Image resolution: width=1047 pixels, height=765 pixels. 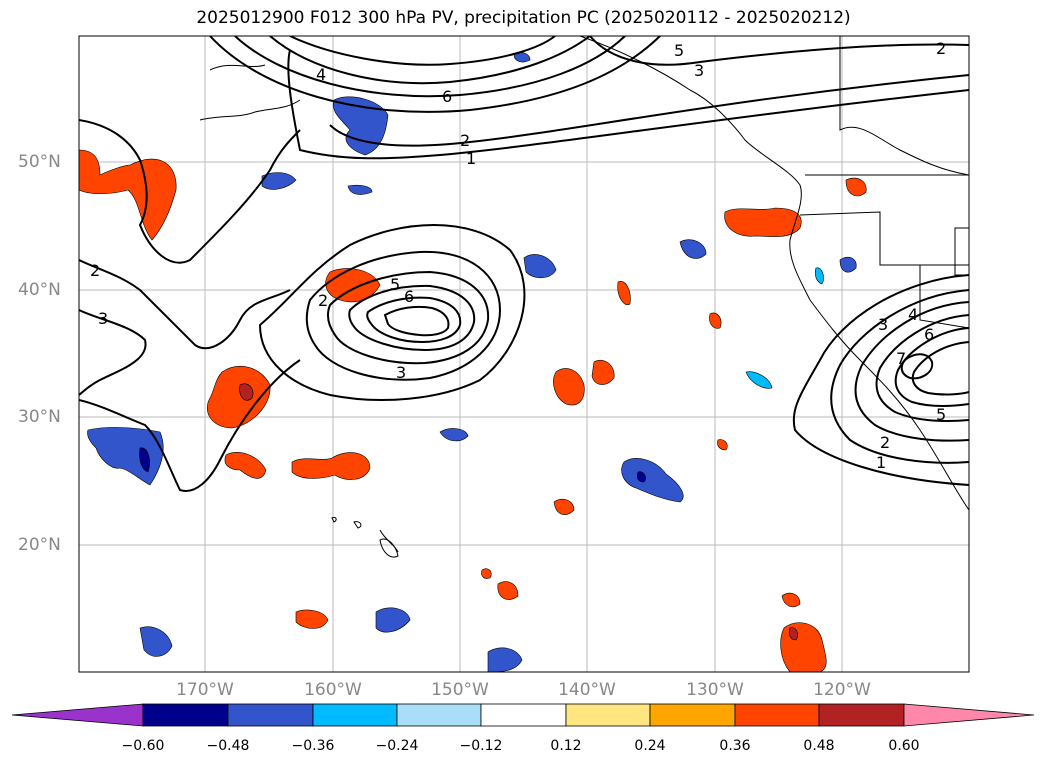 What do you see at coordinates (228, 746) in the screenshot?
I see `colorbar-tick-label: −0.48` at bounding box center [228, 746].